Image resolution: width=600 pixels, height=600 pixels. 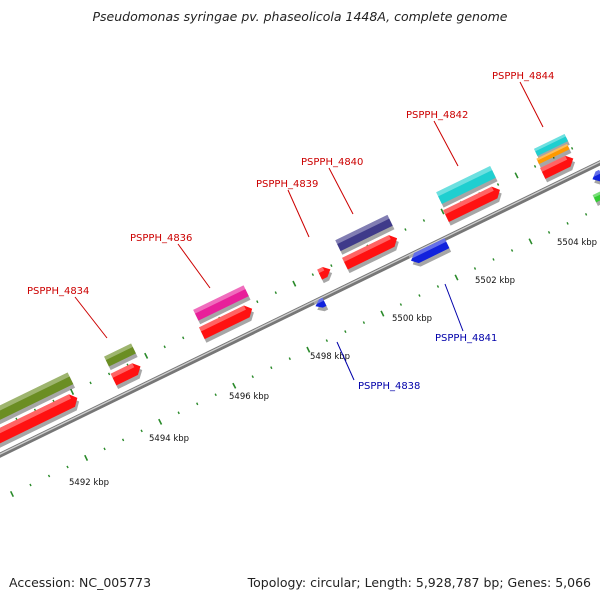 I want to click on gene-label: PSPPH_4842, so click(x=437, y=115).